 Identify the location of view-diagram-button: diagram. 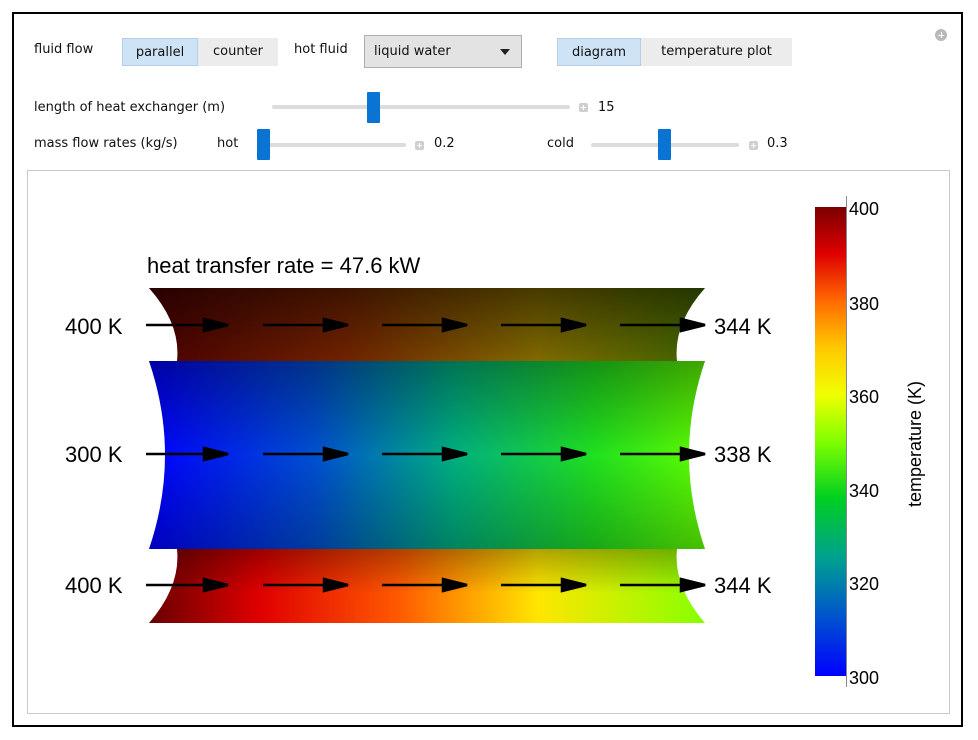
(599, 52).